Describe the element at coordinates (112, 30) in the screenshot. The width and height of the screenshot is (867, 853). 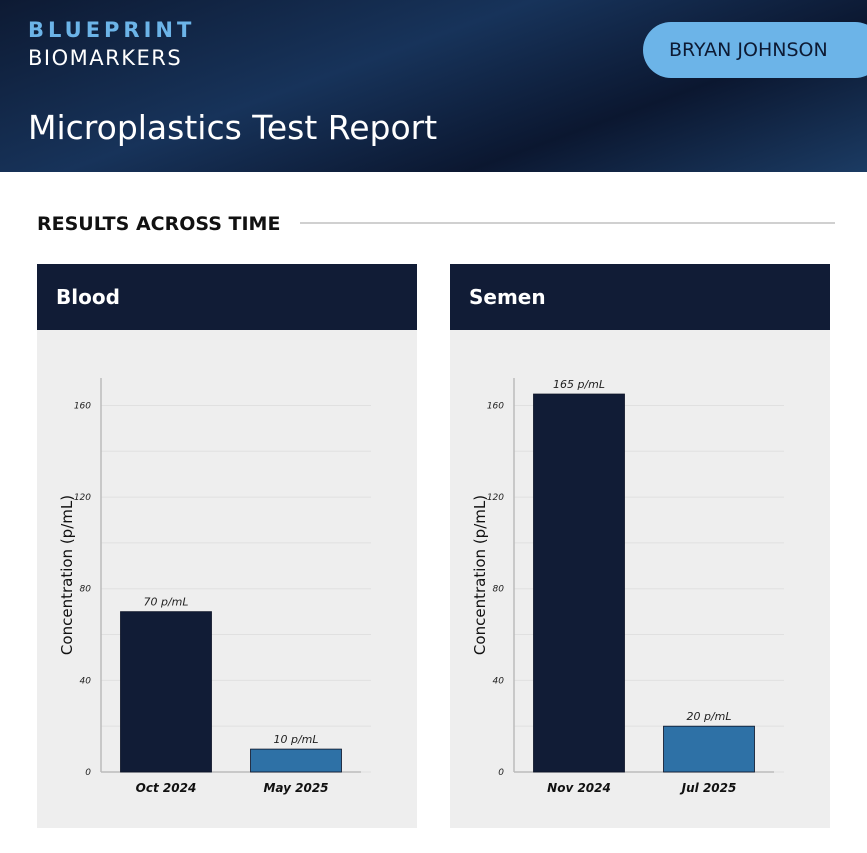
I see `brand-top: BLUEPRINT` at that location.